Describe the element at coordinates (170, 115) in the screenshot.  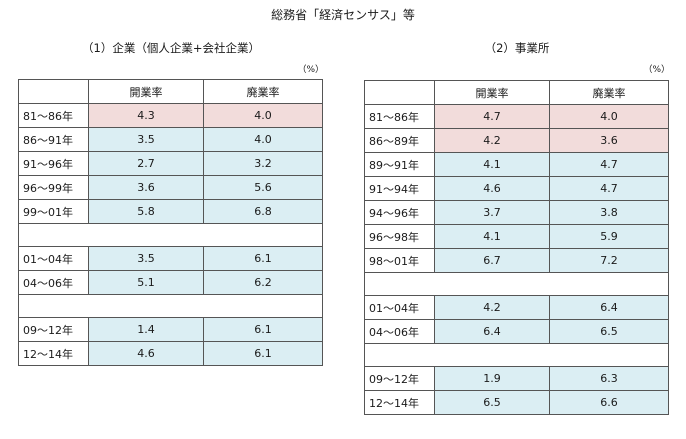
I see `table-row: 81～86年 4.3 4.0` at that location.